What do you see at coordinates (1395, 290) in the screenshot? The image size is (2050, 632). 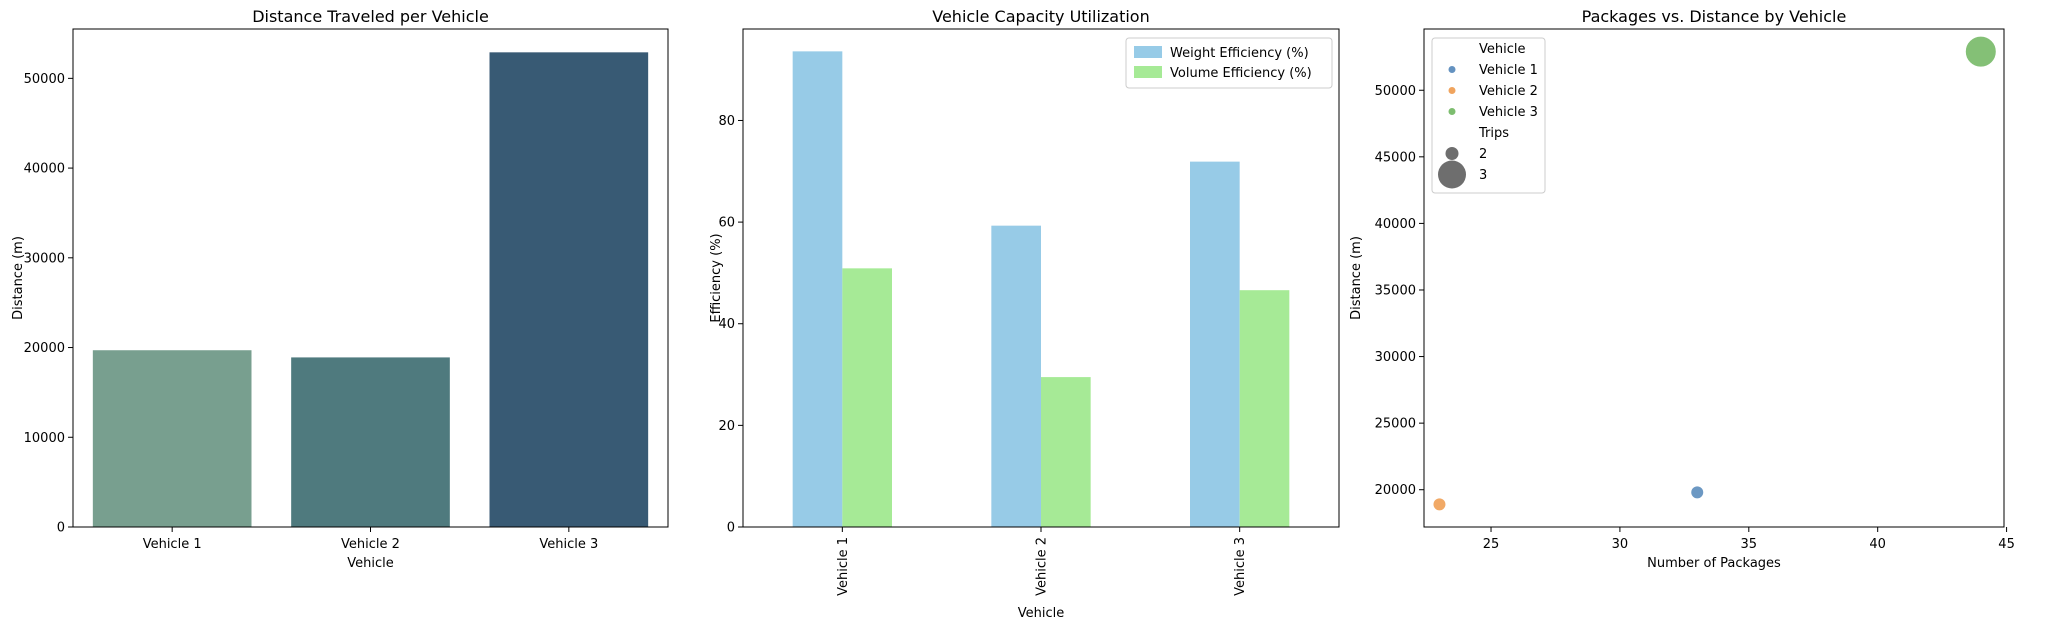 I see `y-tick-label: 35000` at bounding box center [1395, 290].